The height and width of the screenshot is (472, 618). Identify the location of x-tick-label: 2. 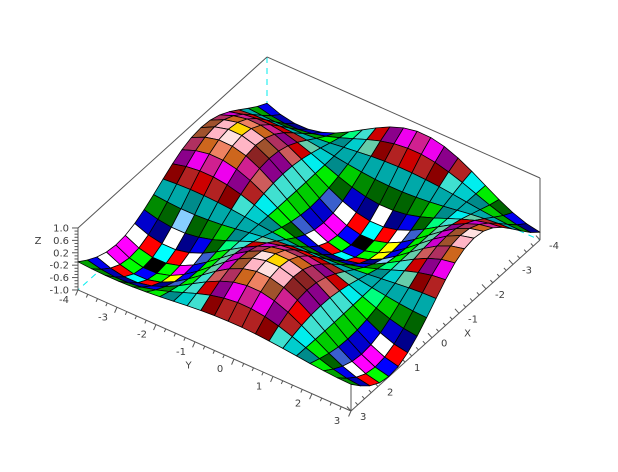
(390, 393).